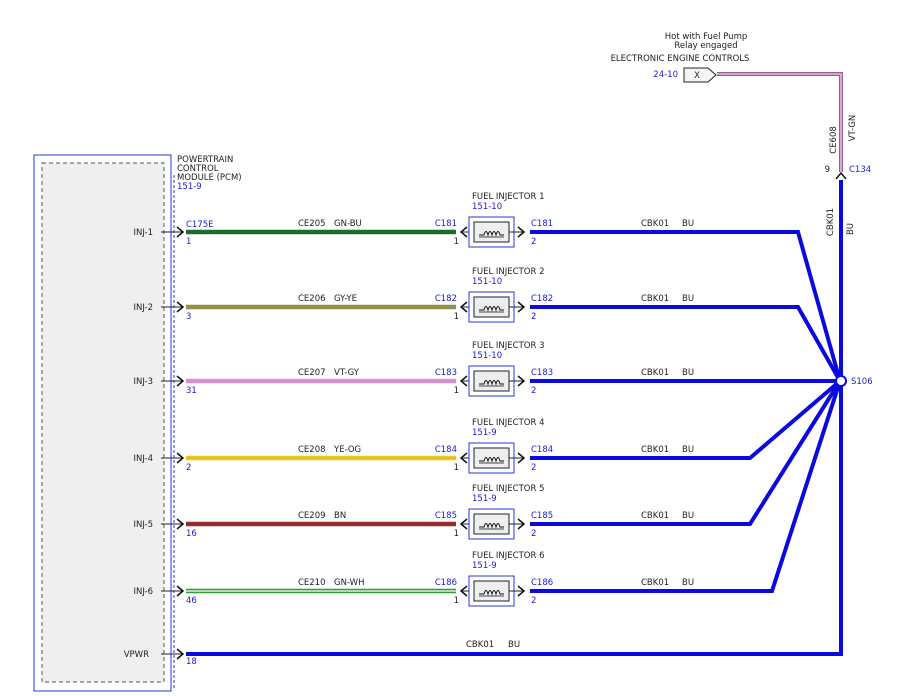 The width and height of the screenshot is (900, 696). What do you see at coordinates (446, 450) in the screenshot?
I see `injector-in-connector: C184` at bounding box center [446, 450].